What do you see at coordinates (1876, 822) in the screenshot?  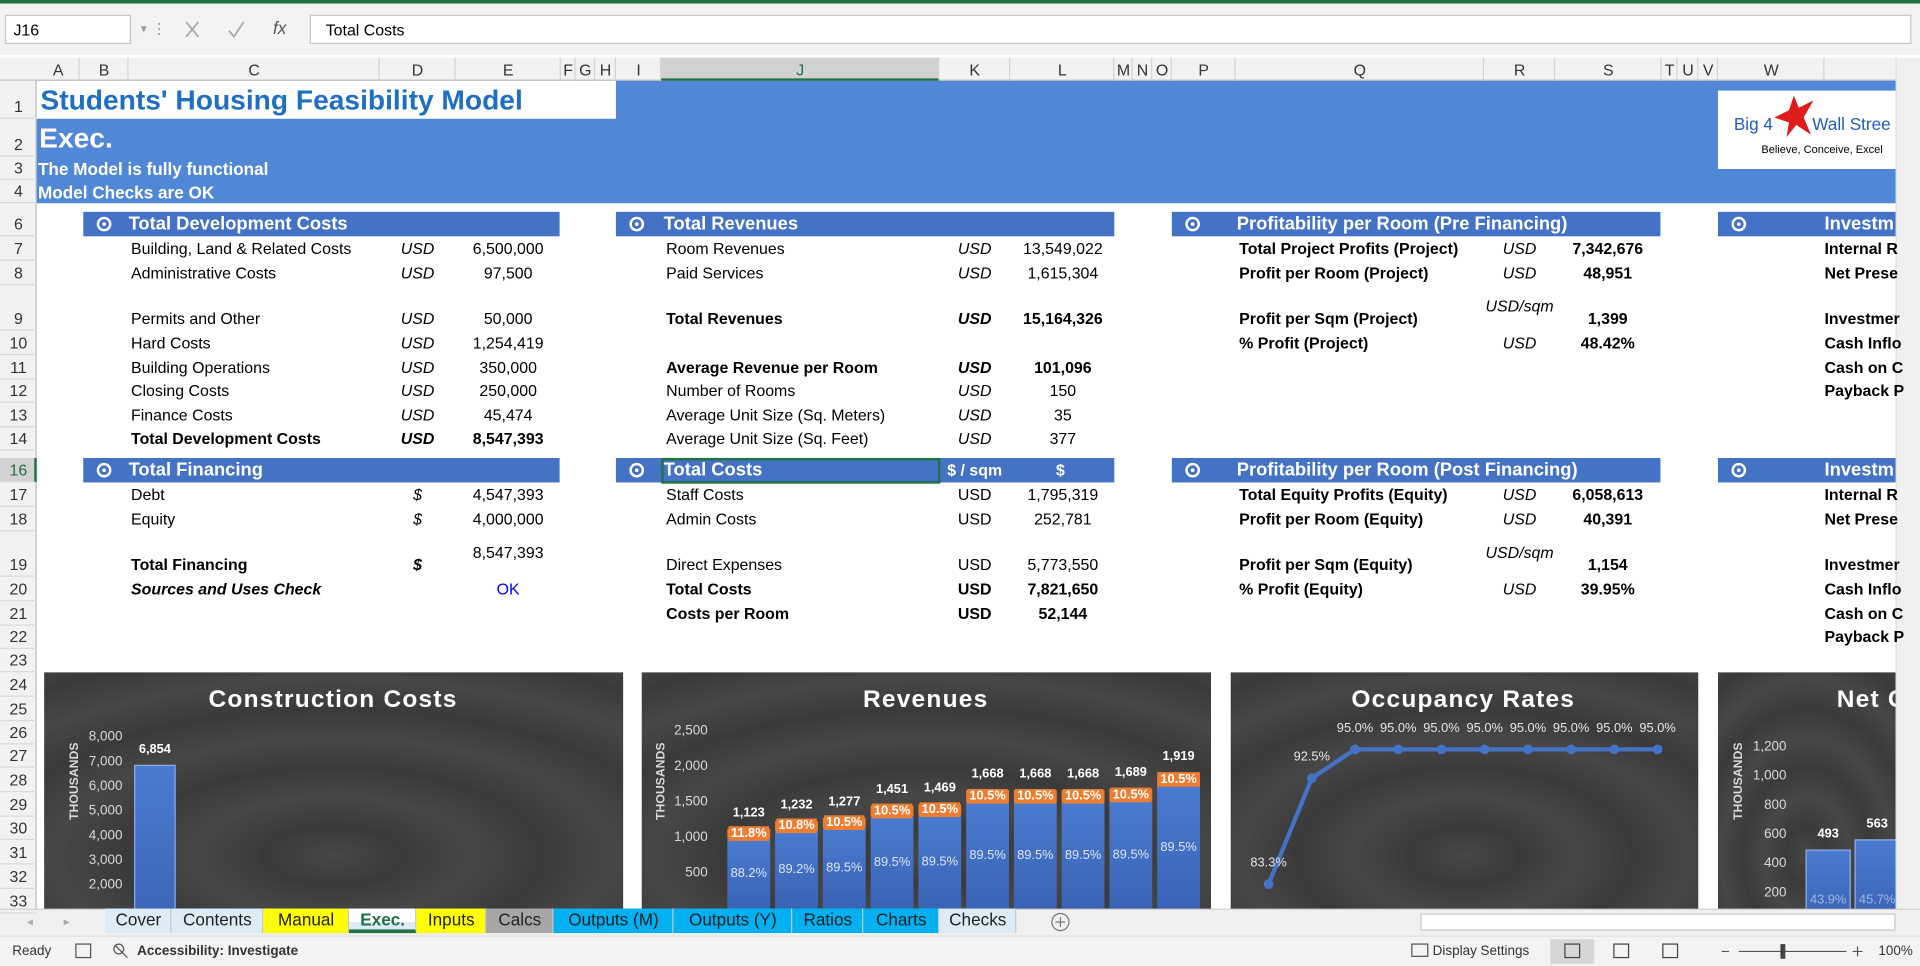 I see `data-label: 563` at bounding box center [1876, 822].